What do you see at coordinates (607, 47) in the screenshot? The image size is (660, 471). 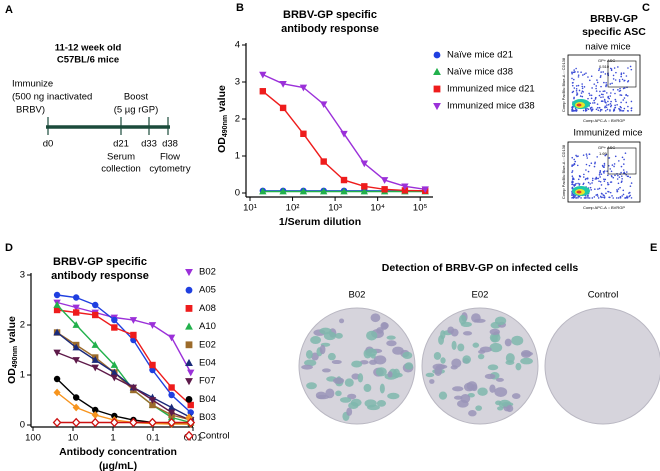 I see `flow-group: naive mice` at bounding box center [607, 47].